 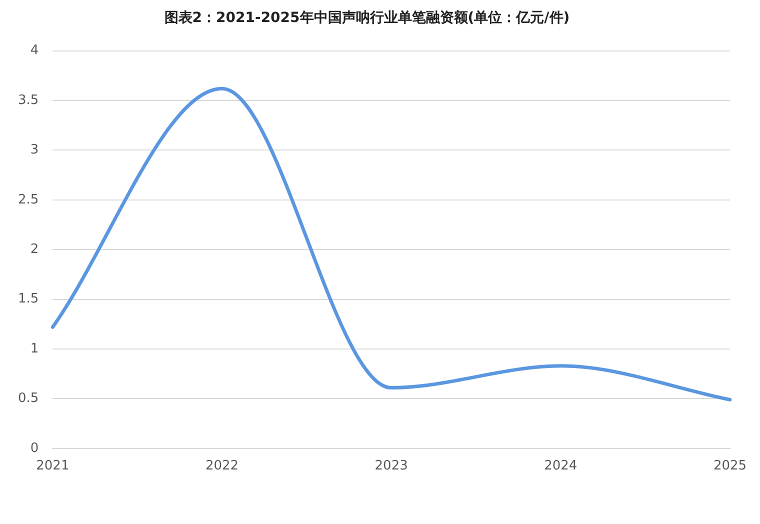 I want to click on chart-title: 图表2：2021-2025年中国声呐行业单笔融资额(单位：亿元/件), so click(x=367, y=17).